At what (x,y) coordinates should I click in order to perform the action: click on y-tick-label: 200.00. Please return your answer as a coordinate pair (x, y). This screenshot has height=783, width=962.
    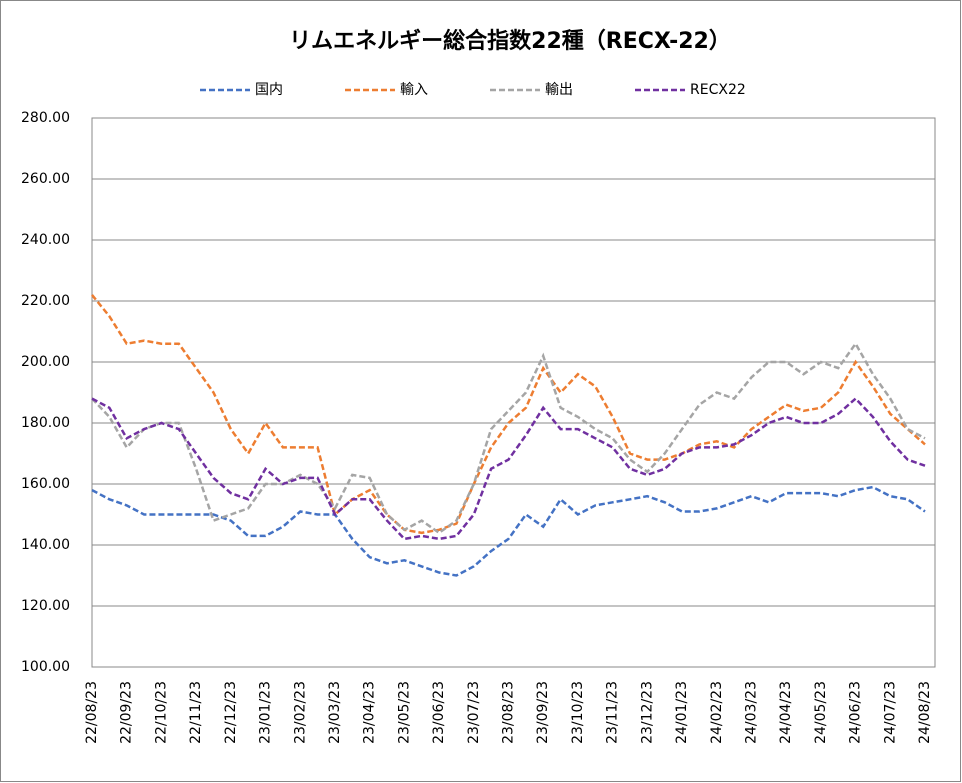
    Looking at the image, I should click on (45, 362).